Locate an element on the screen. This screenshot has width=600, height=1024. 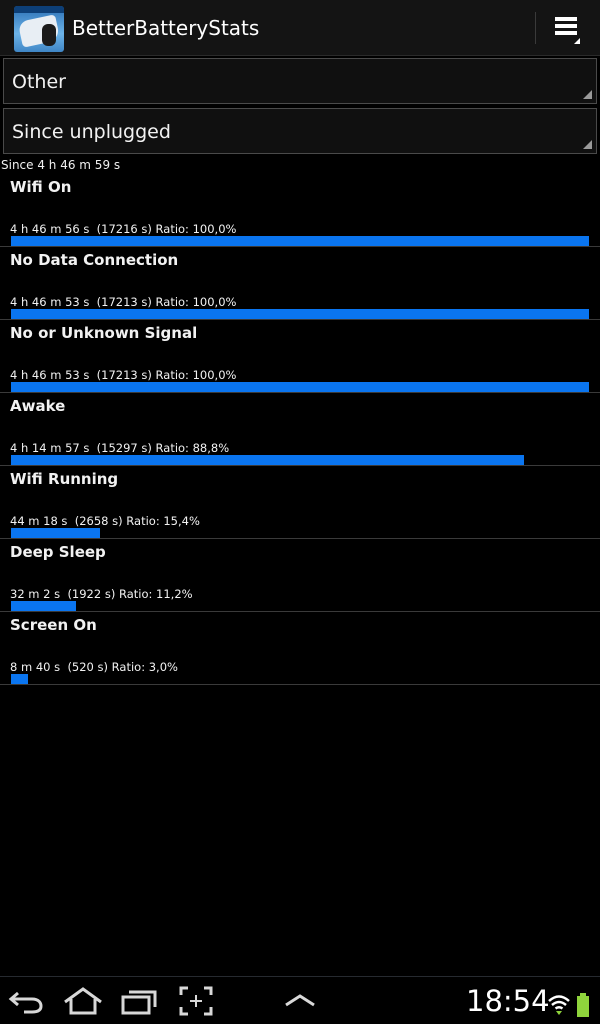
wifi-icon is located at coordinates (559, 1005).